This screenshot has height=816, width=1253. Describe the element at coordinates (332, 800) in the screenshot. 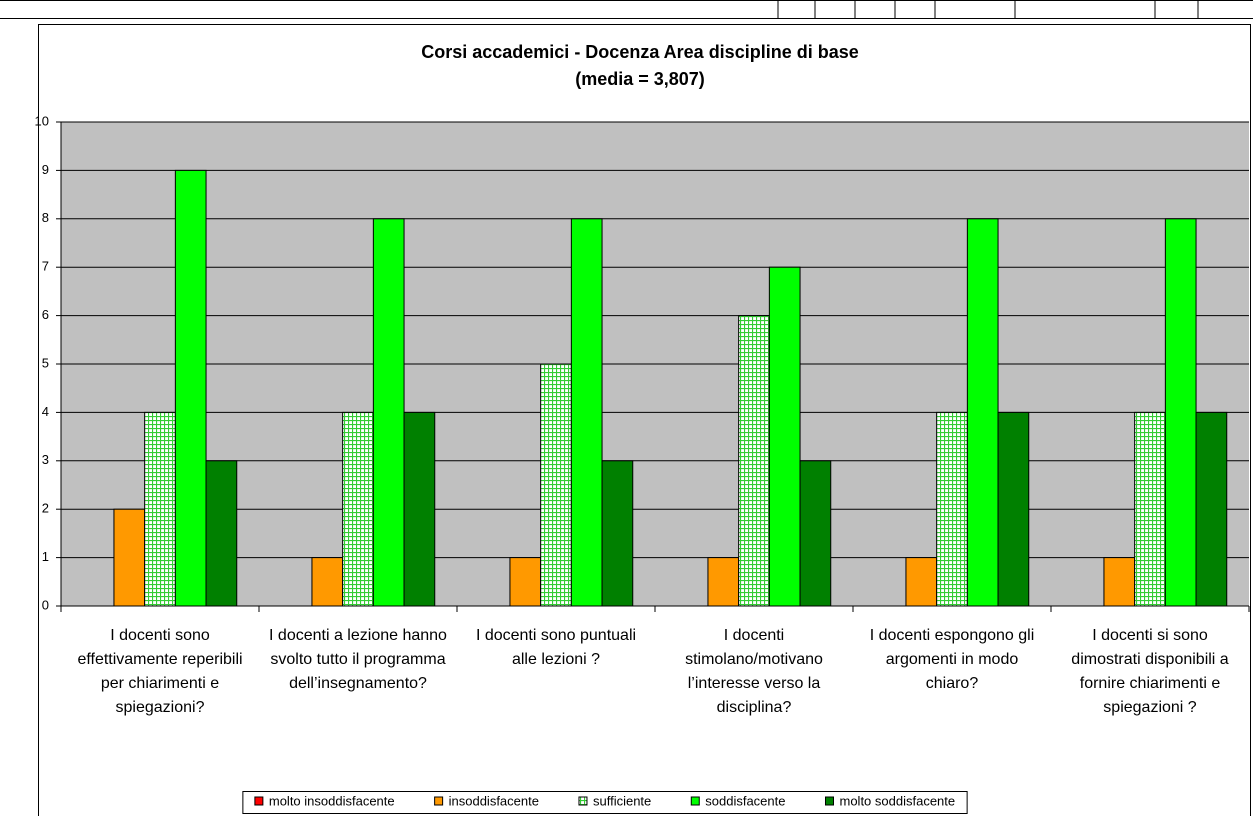

I see `legend-label: molto insoddisfacente` at that location.